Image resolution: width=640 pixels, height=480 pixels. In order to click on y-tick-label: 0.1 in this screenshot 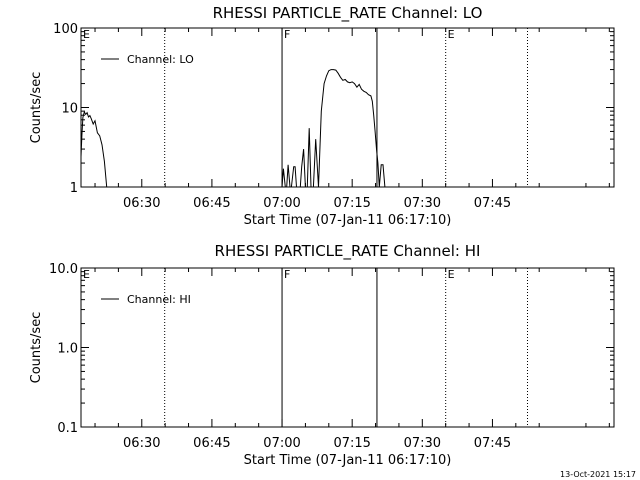, I will do `click(67, 428)`.